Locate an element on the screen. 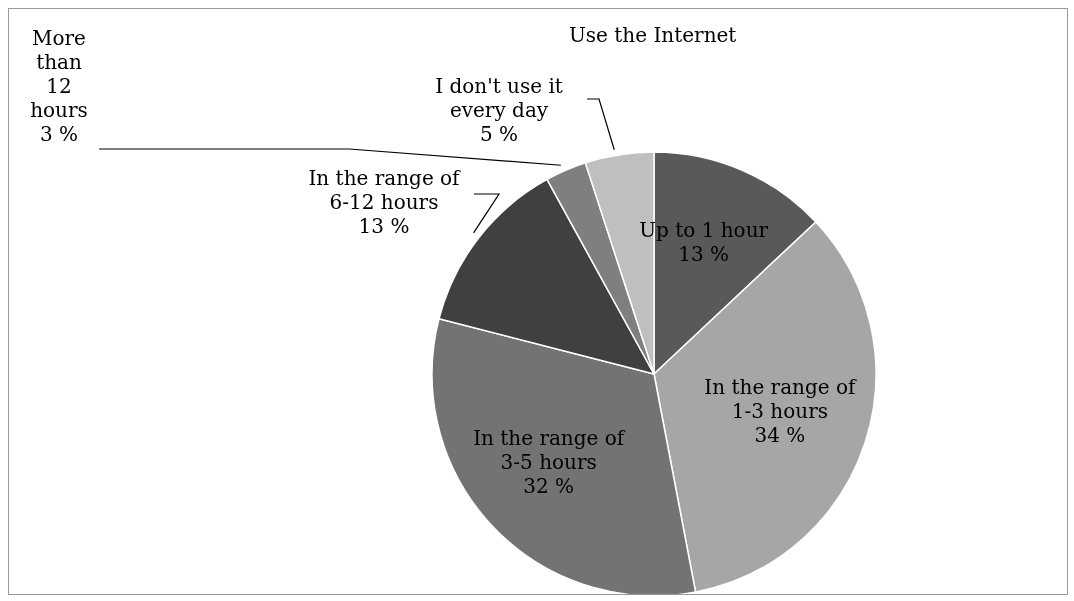 This screenshot has width=1074, height=601. data-label: 3 % is located at coordinates (59, 133).